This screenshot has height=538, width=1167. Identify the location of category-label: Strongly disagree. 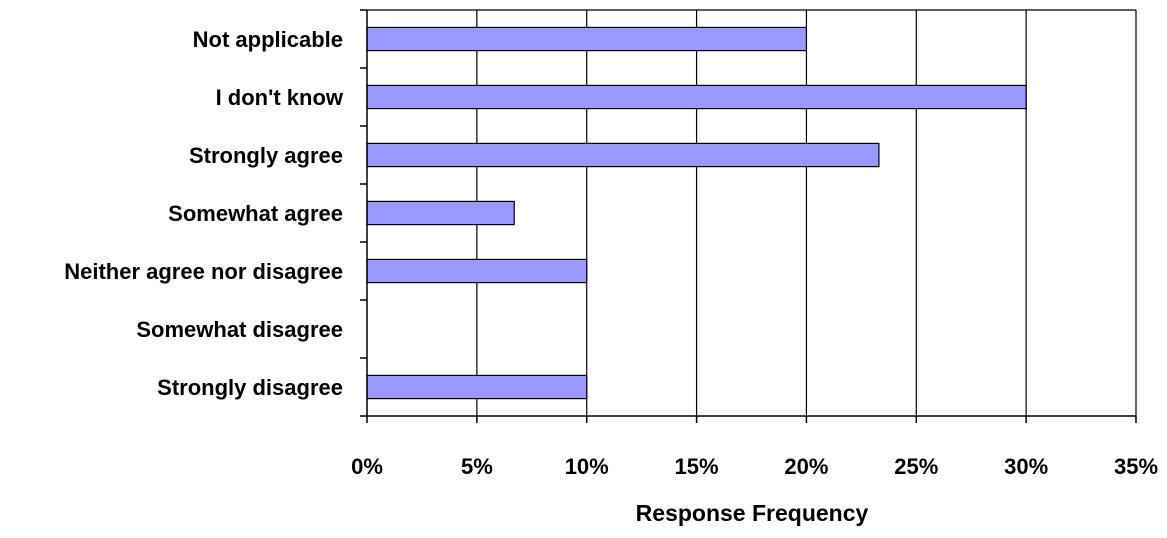
(250, 387).